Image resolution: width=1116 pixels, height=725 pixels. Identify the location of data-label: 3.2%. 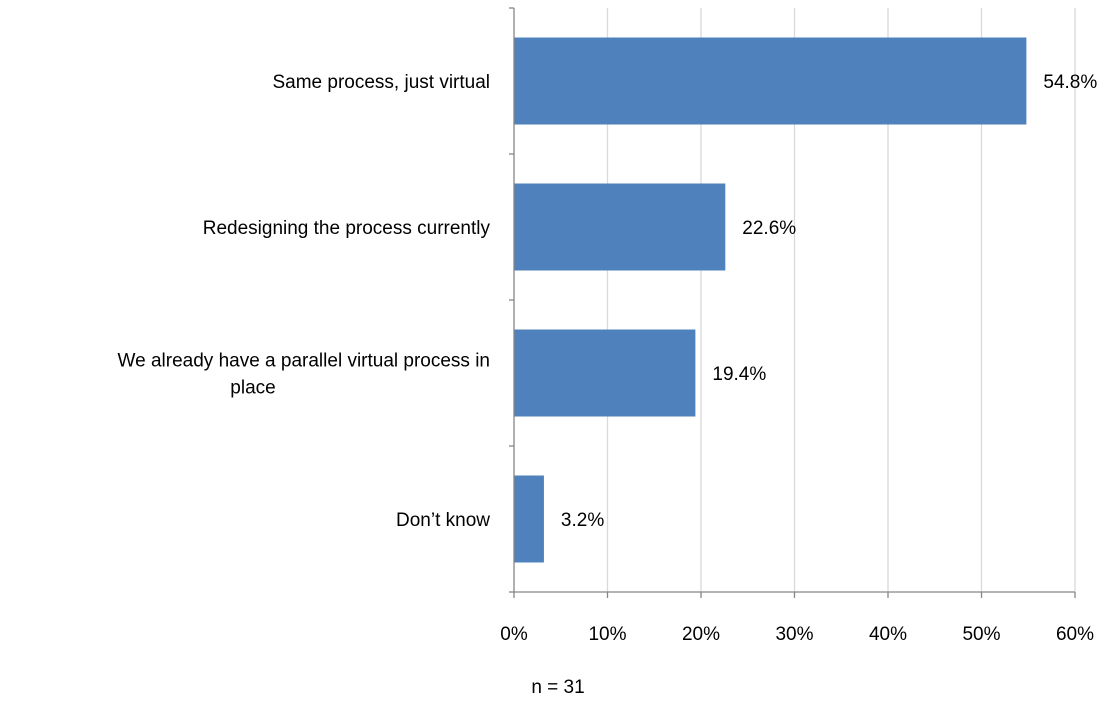
(582, 520).